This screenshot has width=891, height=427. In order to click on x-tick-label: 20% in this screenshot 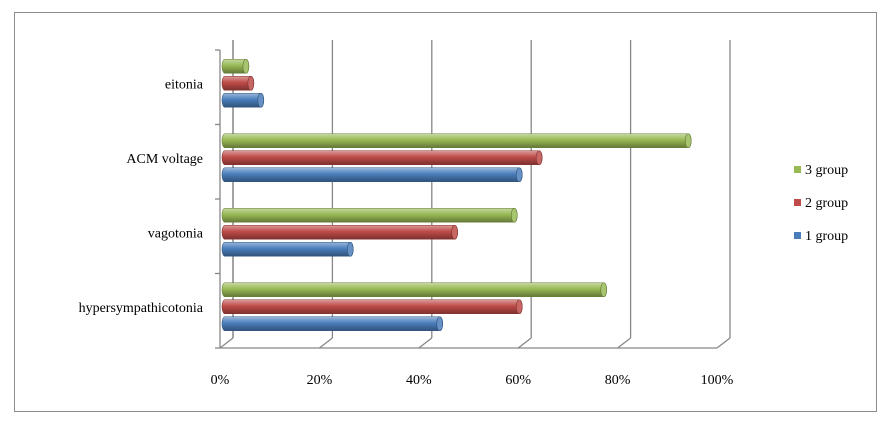, I will do `click(320, 380)`.